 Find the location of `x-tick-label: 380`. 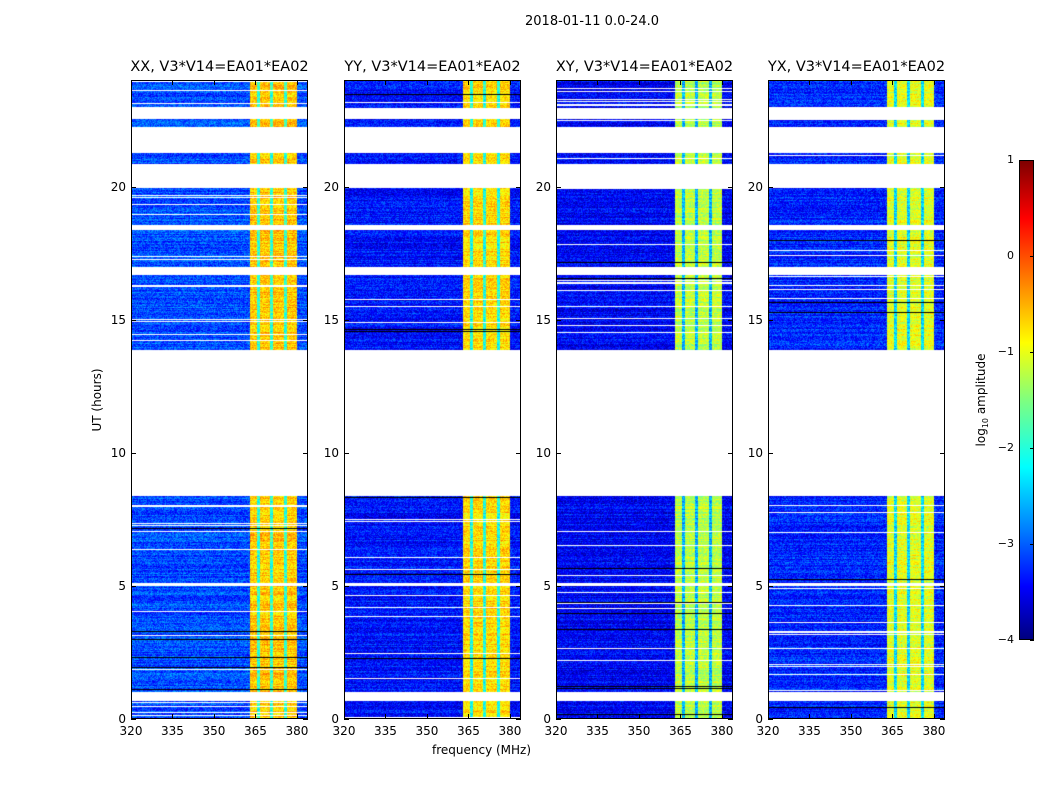

x-tick-label: 380 is located at coordinates (934, 731).